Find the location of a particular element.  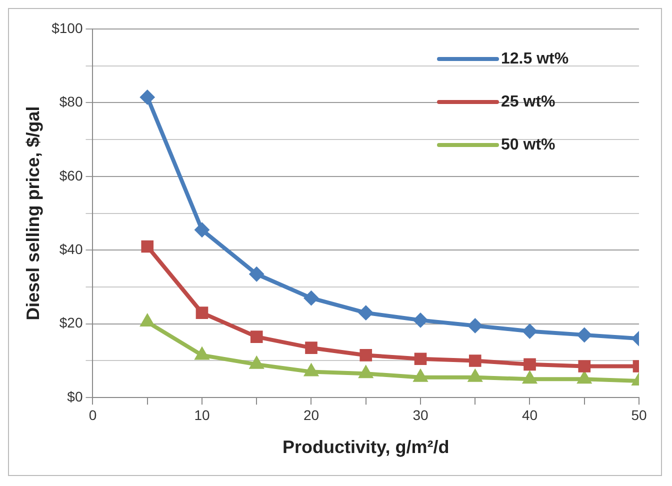

y-tick-label: $60 is located at coordinates (71, 175).